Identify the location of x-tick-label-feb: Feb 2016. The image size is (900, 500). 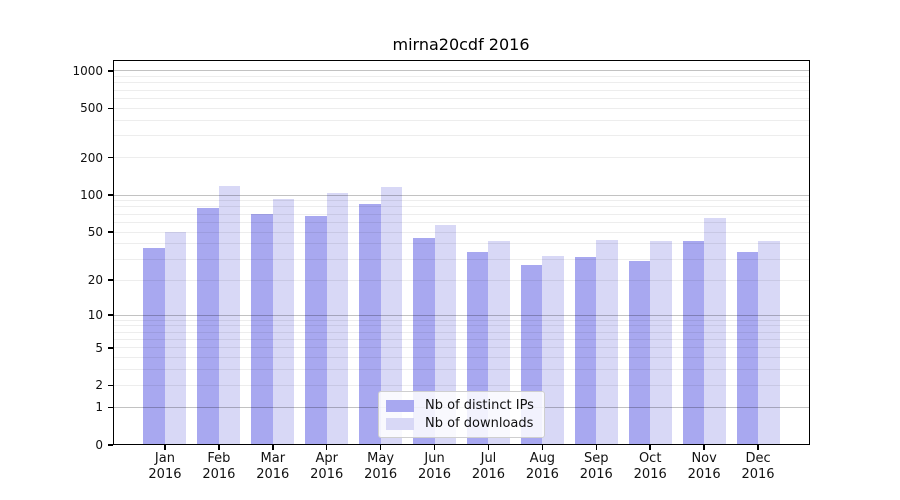
(219, 466).